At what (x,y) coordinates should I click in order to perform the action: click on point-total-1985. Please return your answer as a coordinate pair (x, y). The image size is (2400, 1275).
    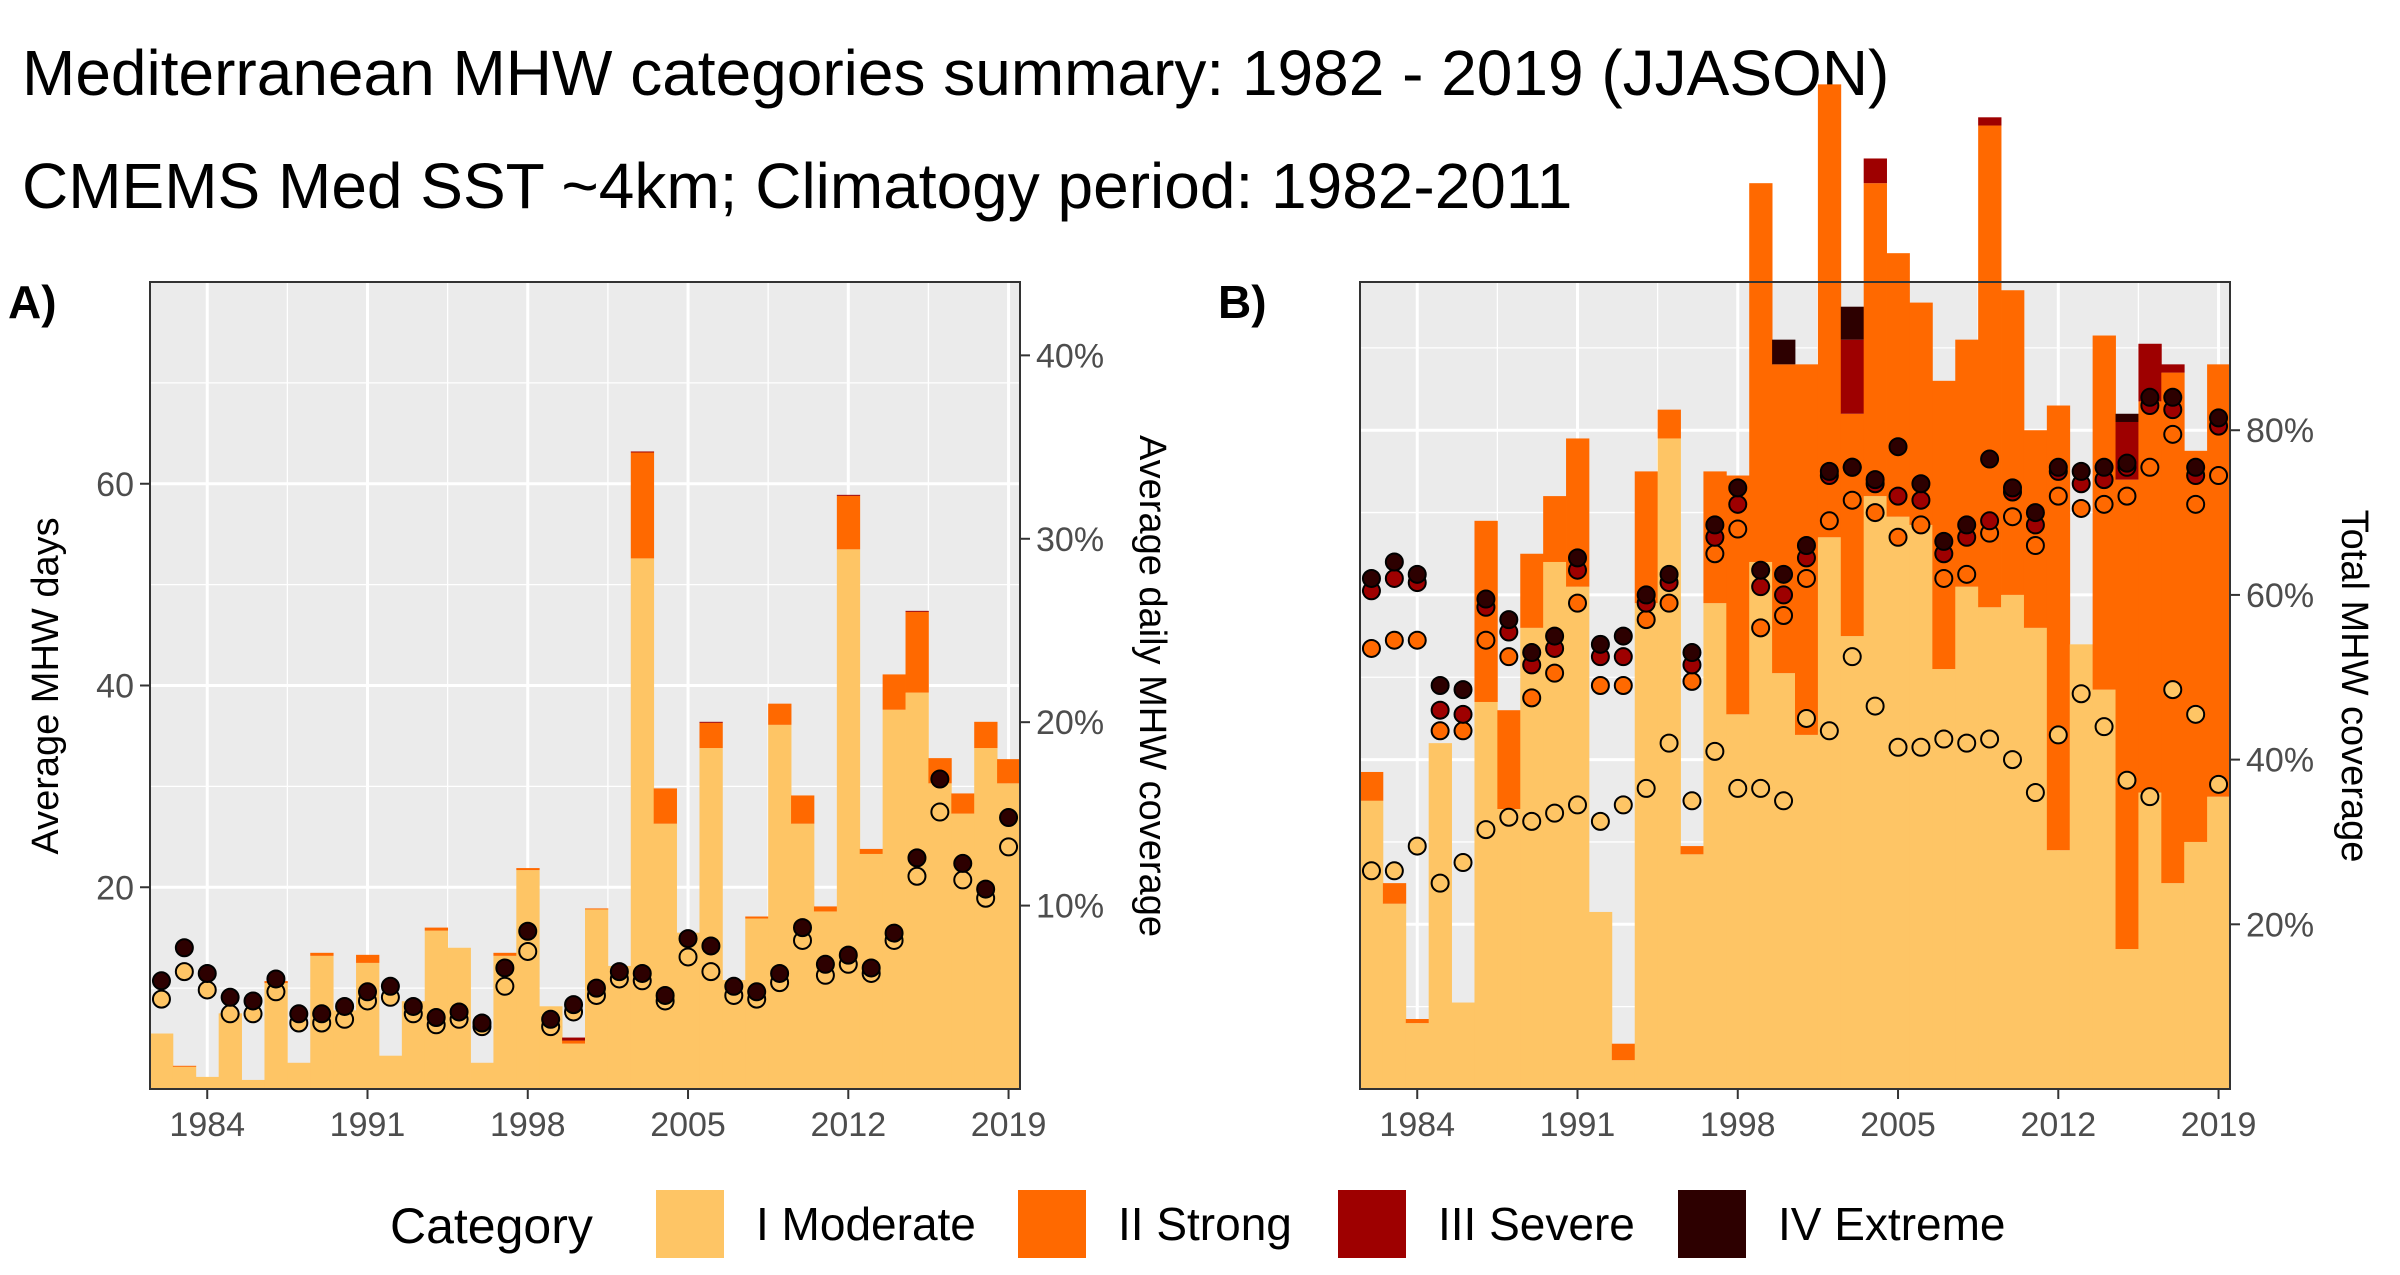
    Looking at the image, I should click on (230, 997).